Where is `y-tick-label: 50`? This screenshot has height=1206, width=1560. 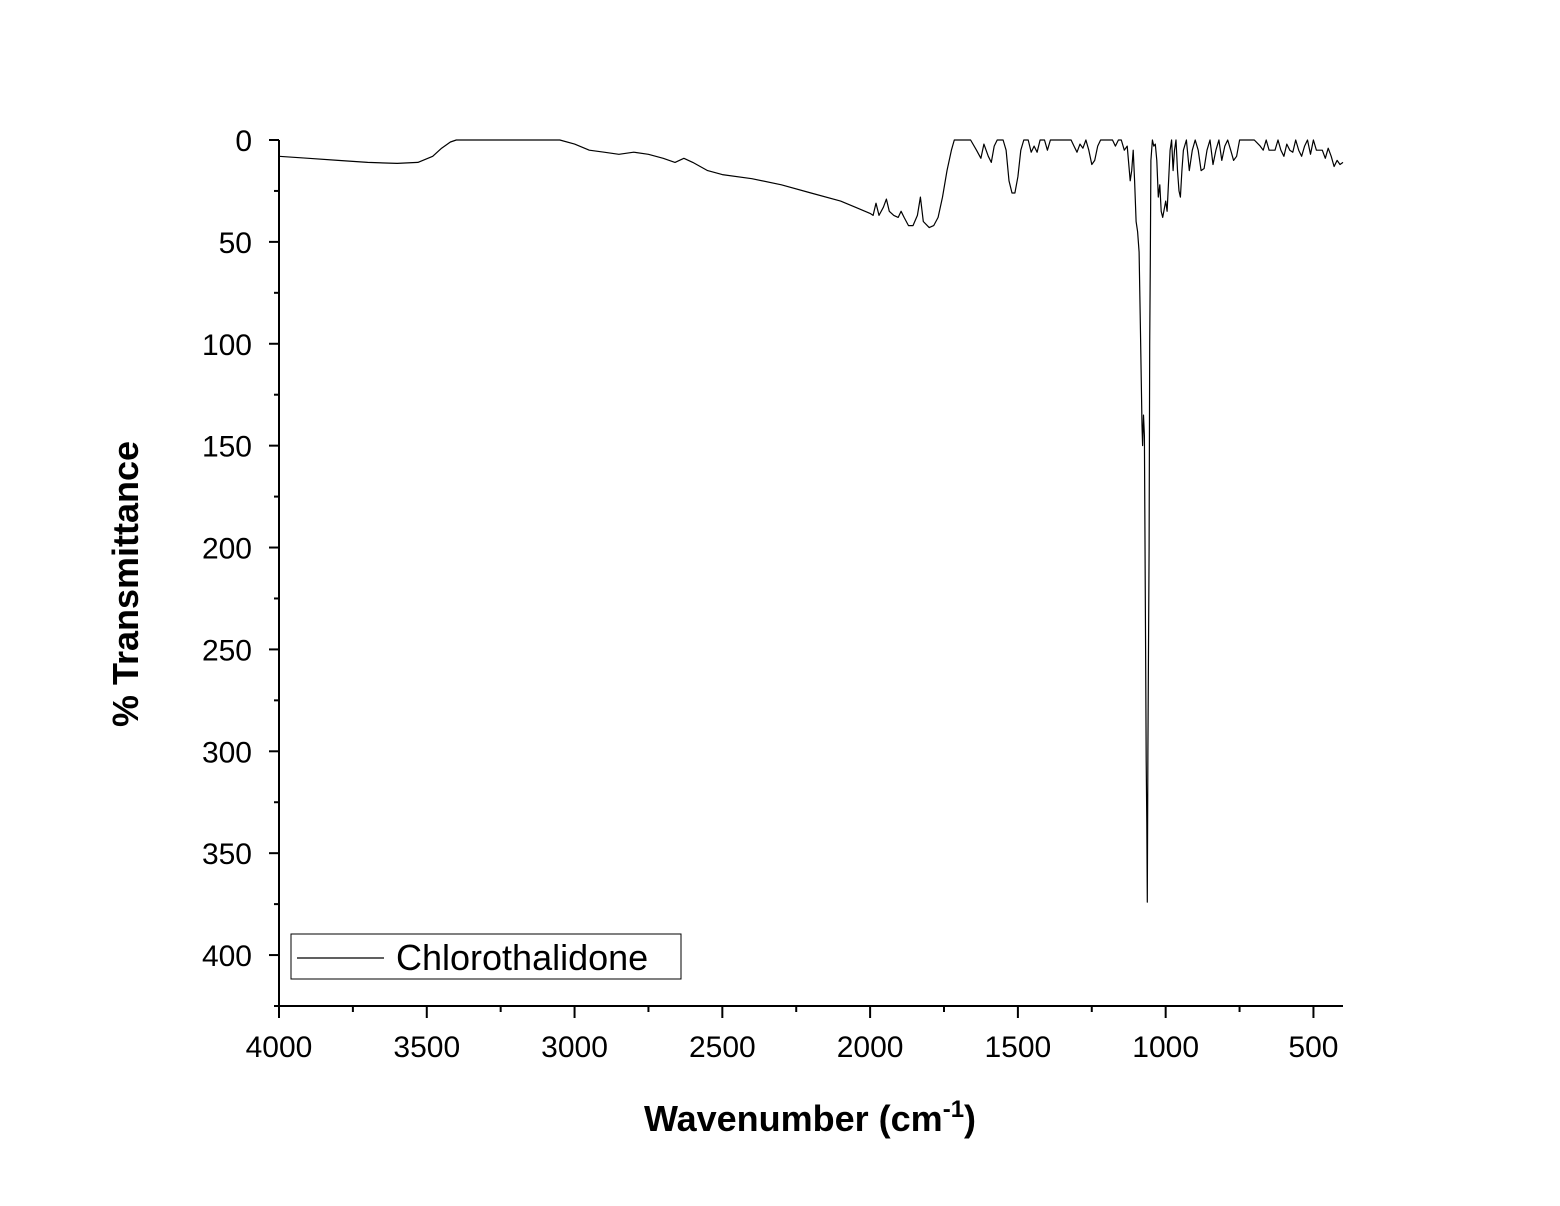
y-tick-label: 50 is located at coordinates (235, 243).